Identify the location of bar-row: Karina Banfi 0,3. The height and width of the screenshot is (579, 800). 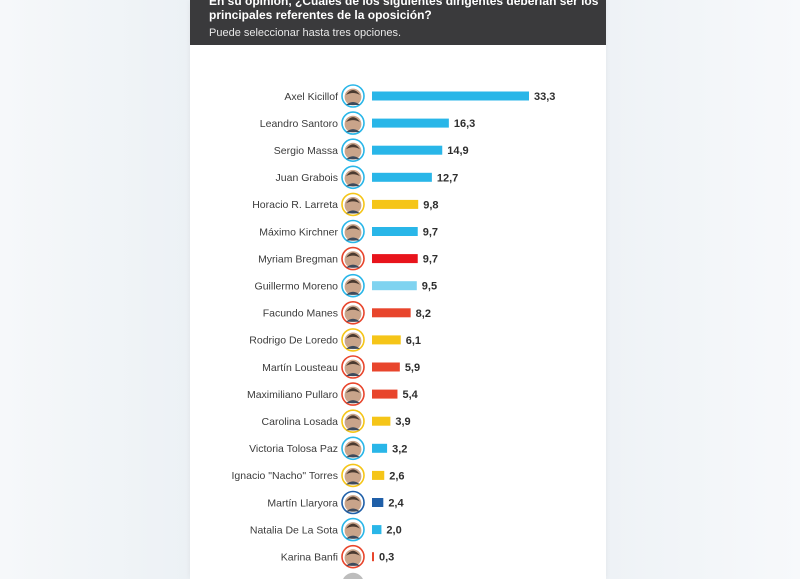
(337, 556).